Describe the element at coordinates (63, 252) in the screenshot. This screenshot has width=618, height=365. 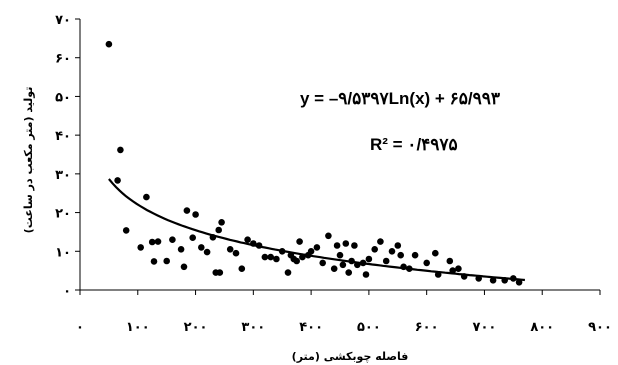
I see `y-tick-label: ۱۰` at that location.